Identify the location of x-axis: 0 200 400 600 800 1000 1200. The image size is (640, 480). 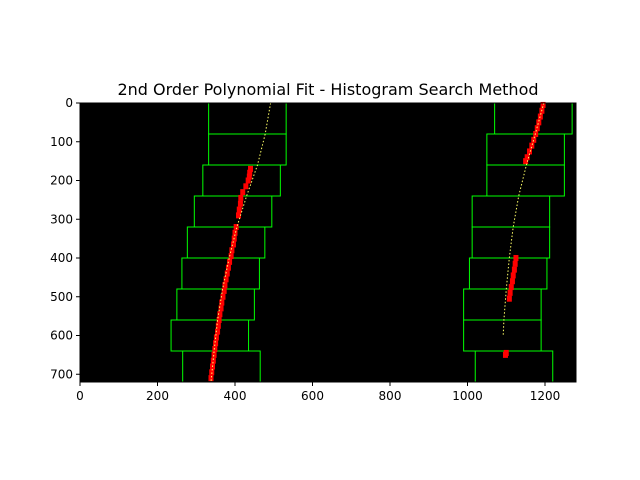
(318, 392).